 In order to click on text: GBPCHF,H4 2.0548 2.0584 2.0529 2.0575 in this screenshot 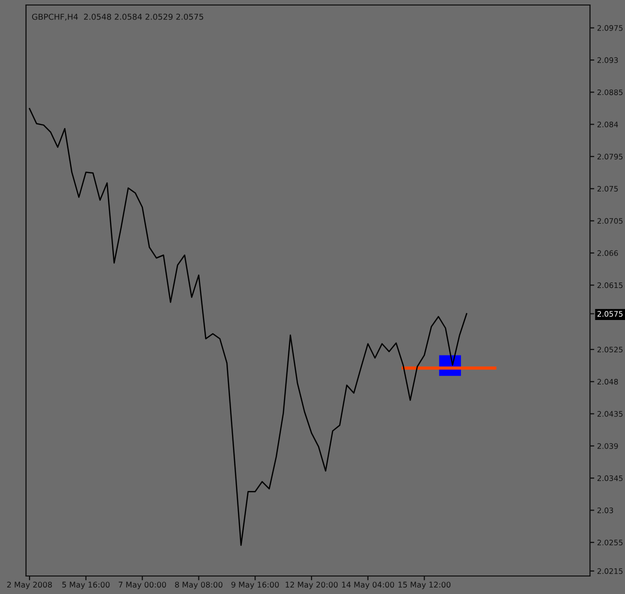, I will do `click(118, 17)`.